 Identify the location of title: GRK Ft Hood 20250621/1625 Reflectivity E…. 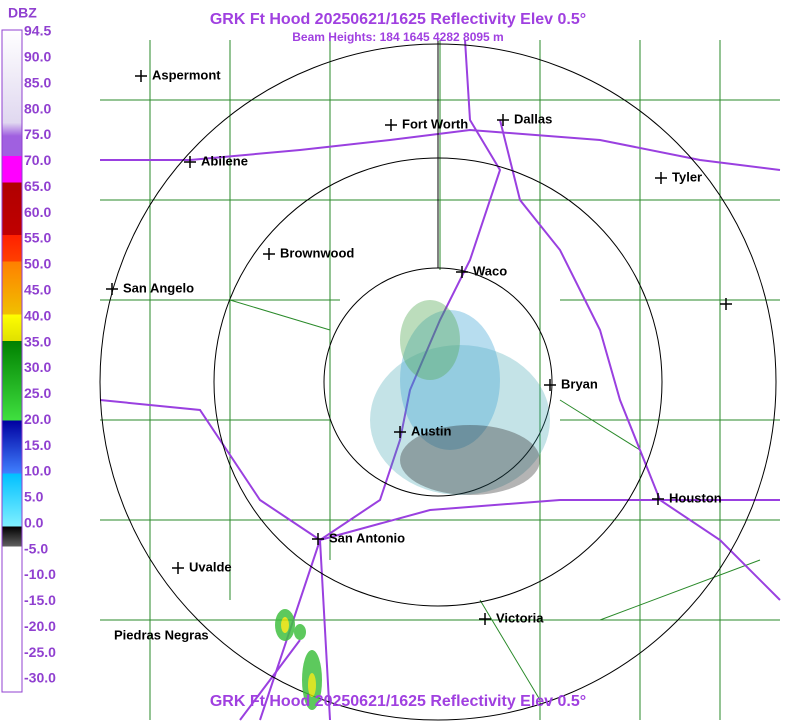
(398, 19).